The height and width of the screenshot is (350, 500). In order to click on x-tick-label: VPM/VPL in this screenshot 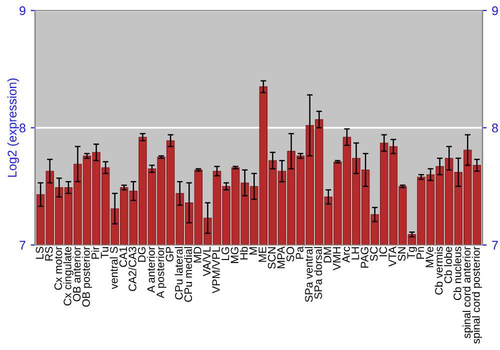, I will do `click(216, 270)`.